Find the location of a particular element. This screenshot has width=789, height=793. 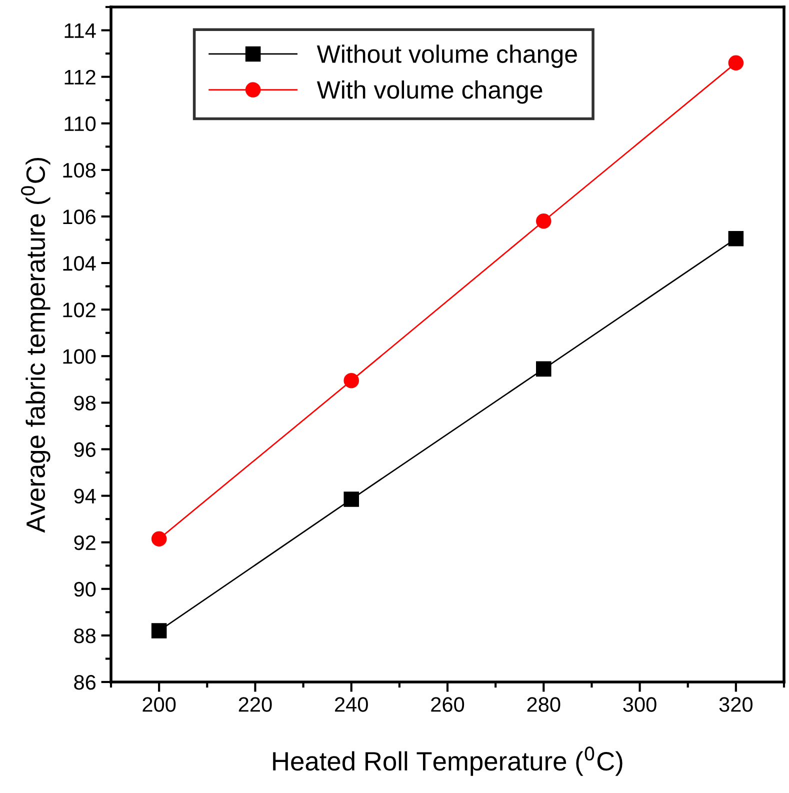

y-tick-label: 104 is located at coordinates (79, 263).